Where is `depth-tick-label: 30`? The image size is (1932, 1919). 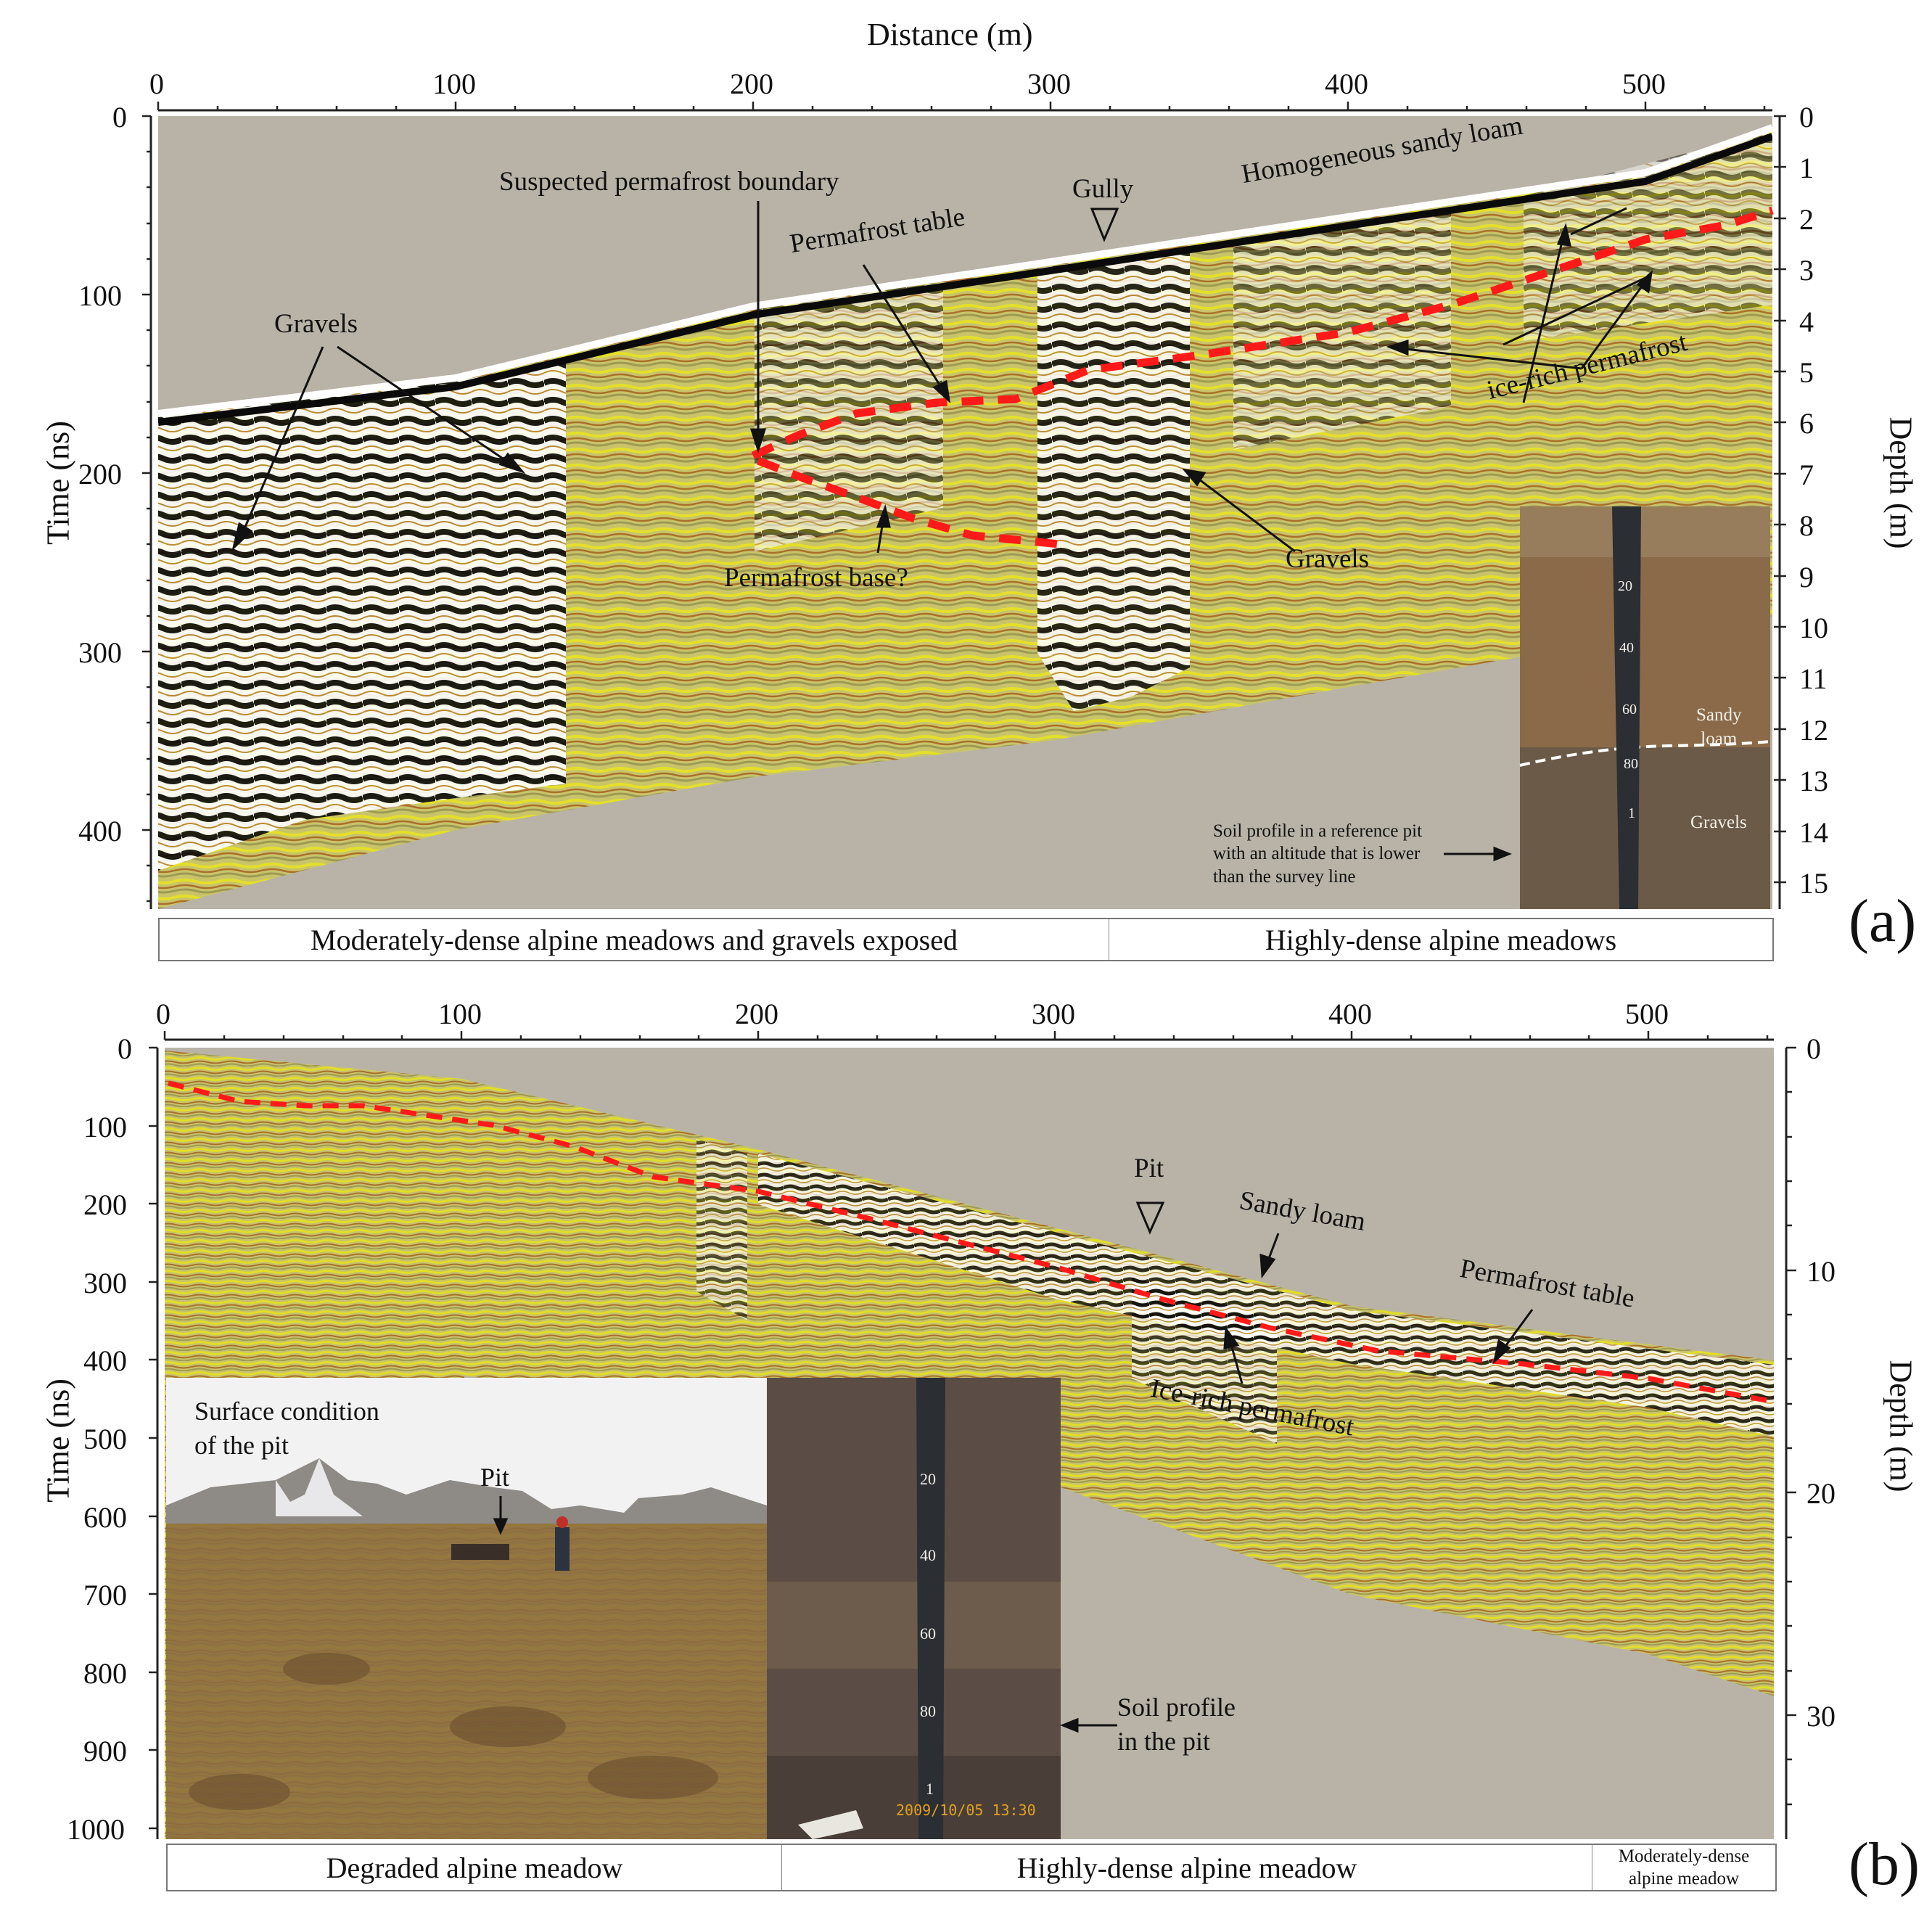 depth-tick-label: 30 is located at coordinates (1821, 1716).